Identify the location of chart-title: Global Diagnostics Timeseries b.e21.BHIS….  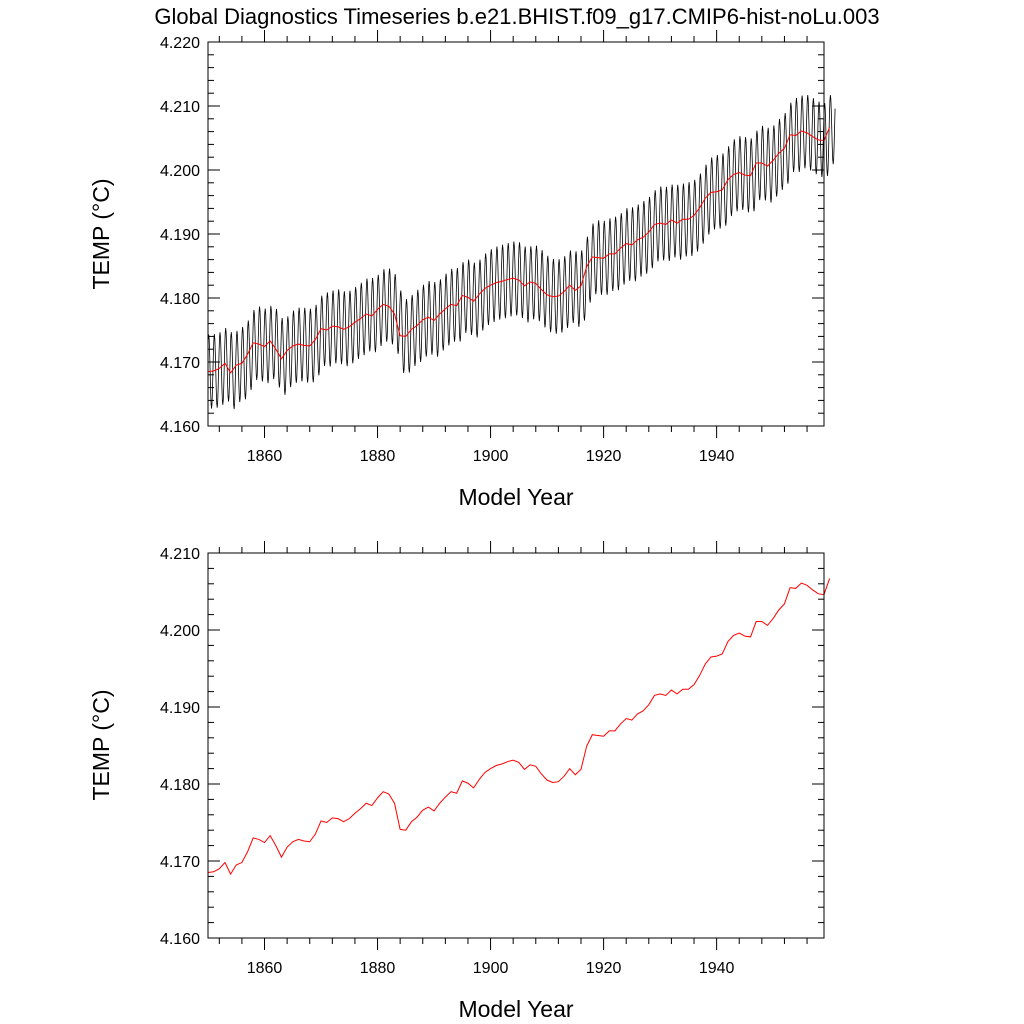
(516, 16).